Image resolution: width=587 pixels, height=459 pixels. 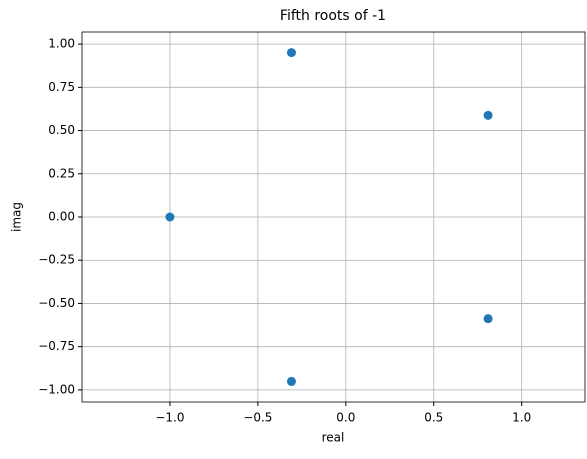 What do you see at coordinates (61, 44) in the screenshot?
I see `y-tick-label: 1.00` at bounding box center [61, 44].